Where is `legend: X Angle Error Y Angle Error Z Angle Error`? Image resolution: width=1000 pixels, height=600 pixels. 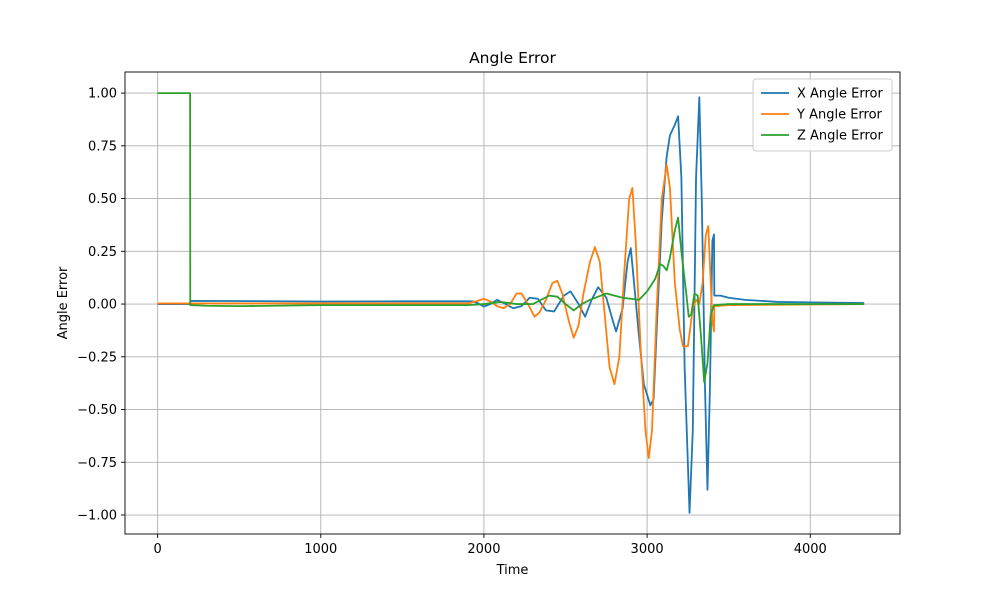
legend: X Angle Error Y Angle Error Z Angle Error is located at coordinates (822, 115).